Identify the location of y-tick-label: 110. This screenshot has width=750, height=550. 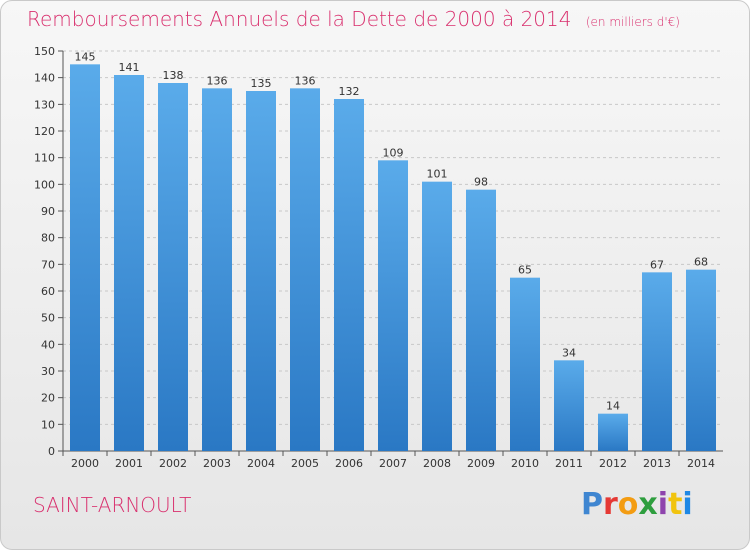
(44, 158).